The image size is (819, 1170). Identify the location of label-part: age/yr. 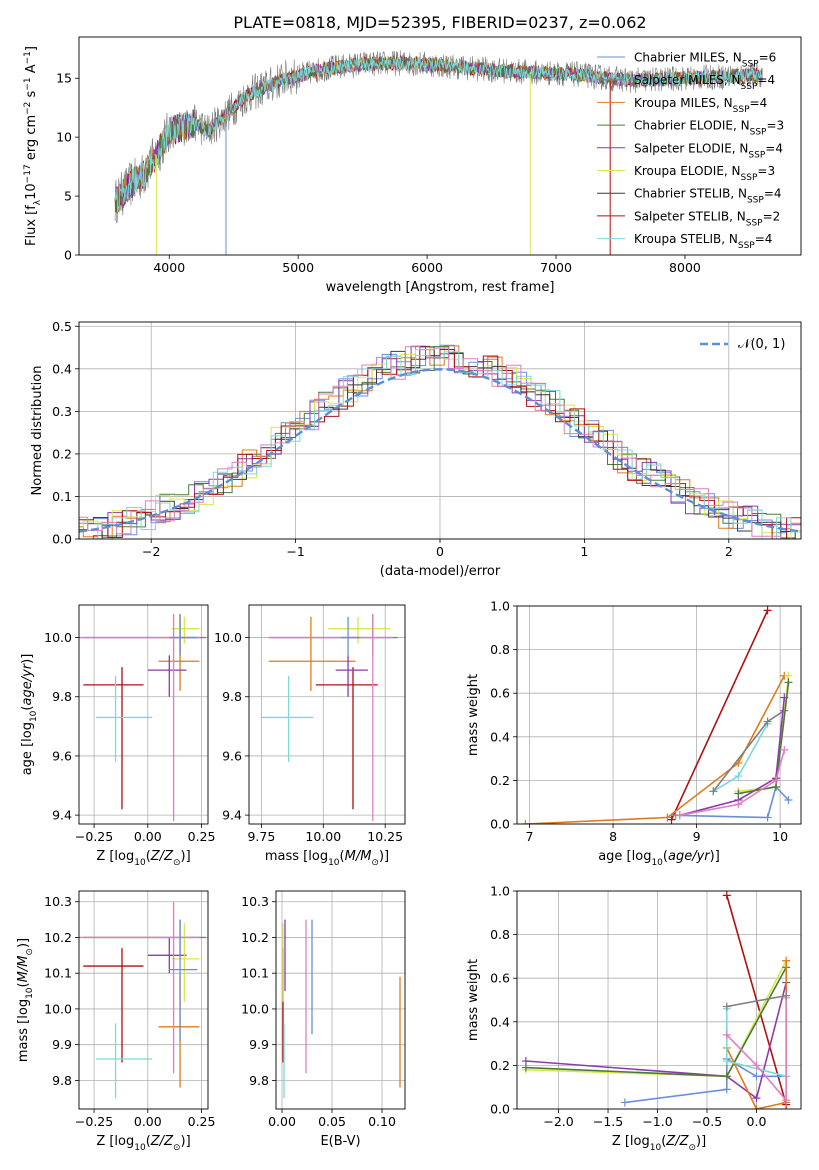
(27, 683).